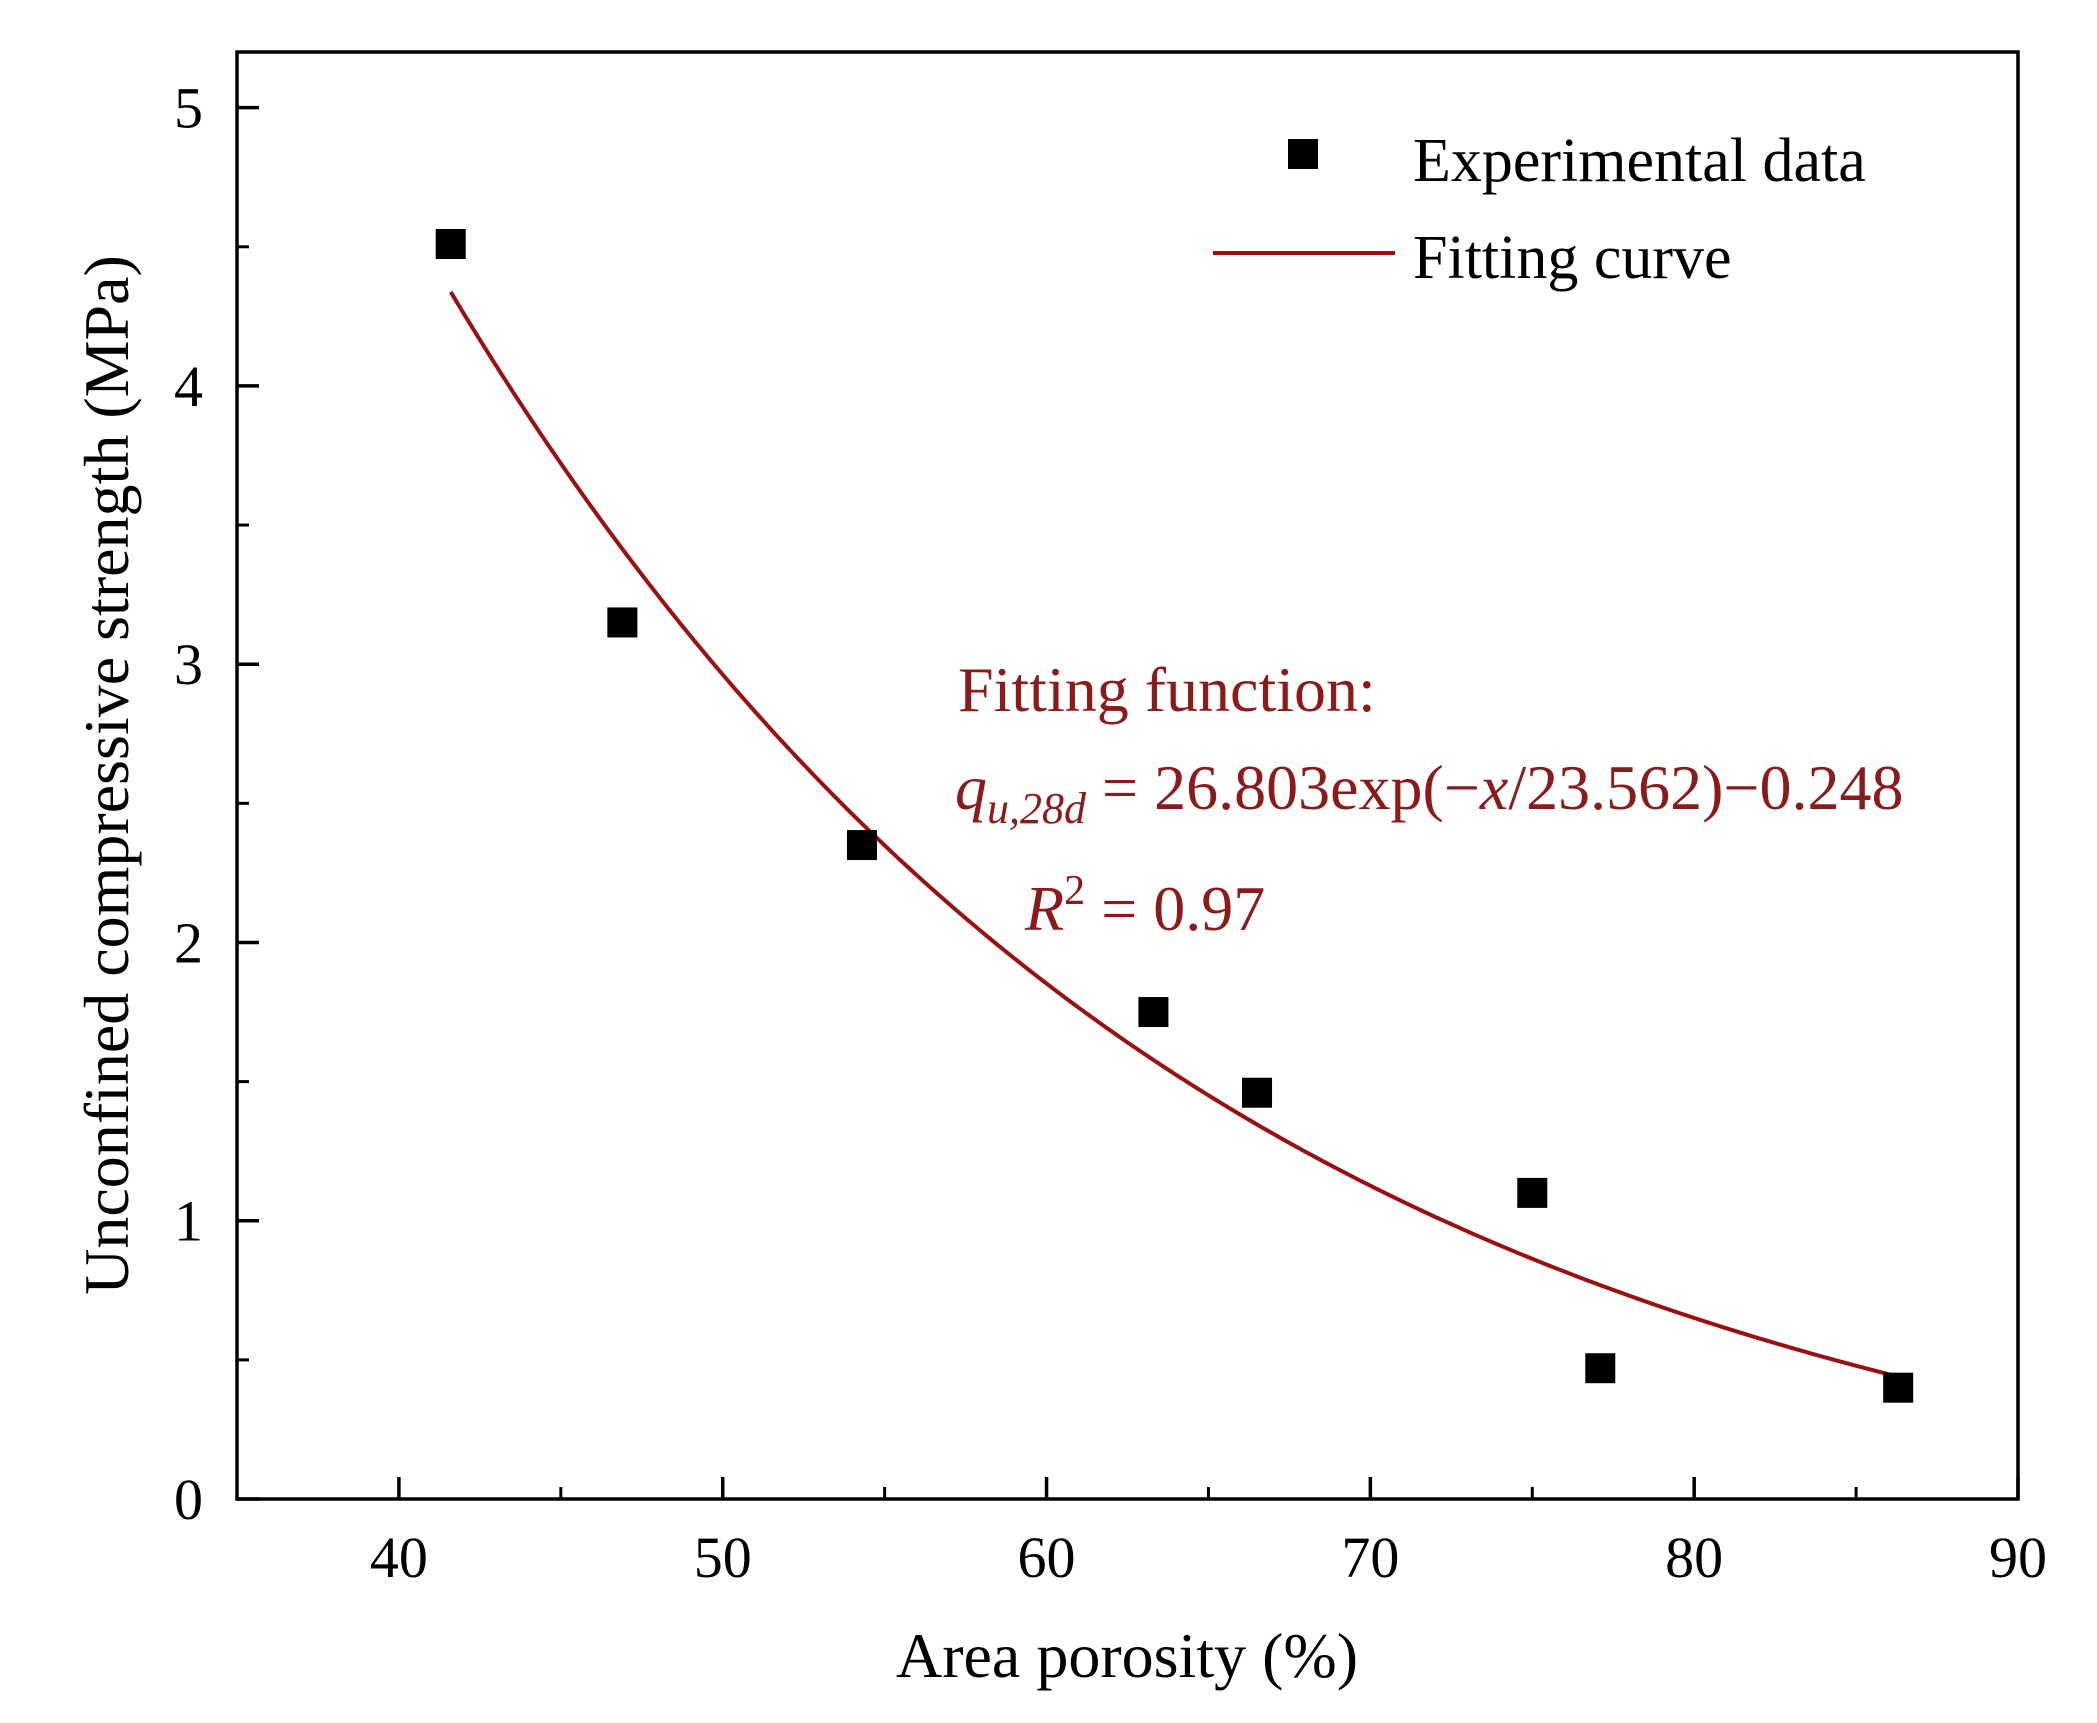  What do you see at coordinates (1694, 1557) in the screenshot?
I see `x-tick-label: 80` at bounding box center [1694, 1557].